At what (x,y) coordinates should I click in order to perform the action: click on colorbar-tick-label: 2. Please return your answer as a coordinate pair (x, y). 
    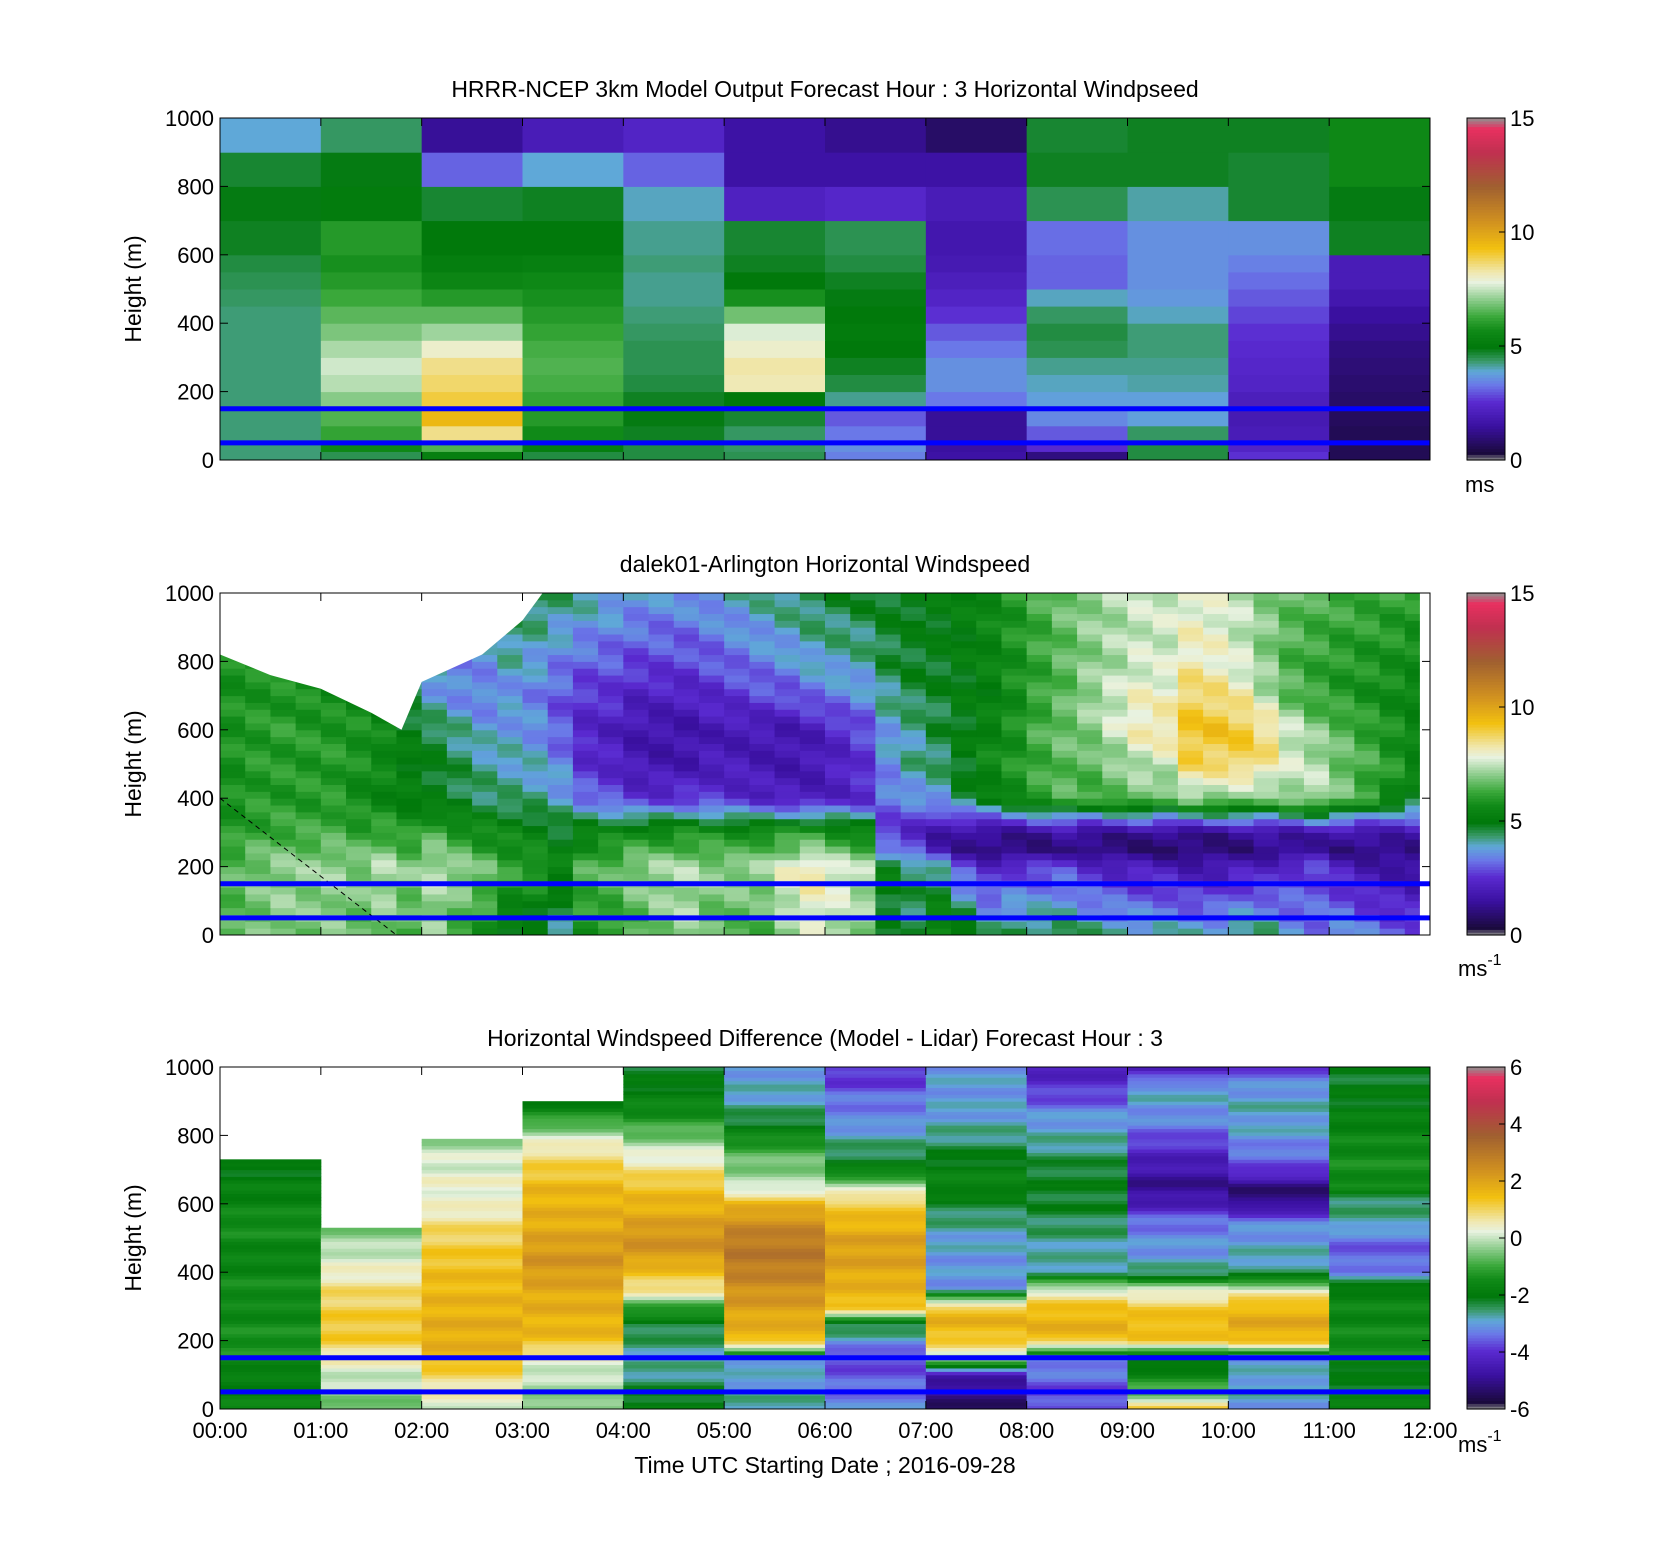
    Looking at the image, I should click on (1516, 1181).